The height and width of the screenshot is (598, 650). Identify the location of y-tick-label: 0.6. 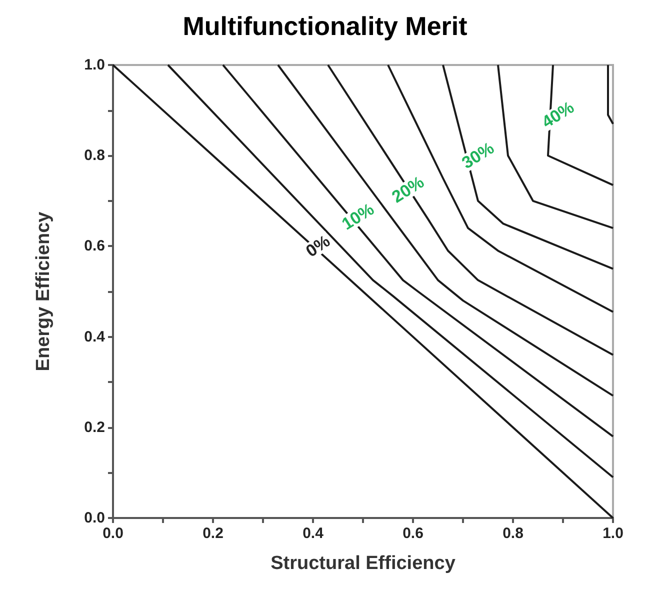
(94, 246).